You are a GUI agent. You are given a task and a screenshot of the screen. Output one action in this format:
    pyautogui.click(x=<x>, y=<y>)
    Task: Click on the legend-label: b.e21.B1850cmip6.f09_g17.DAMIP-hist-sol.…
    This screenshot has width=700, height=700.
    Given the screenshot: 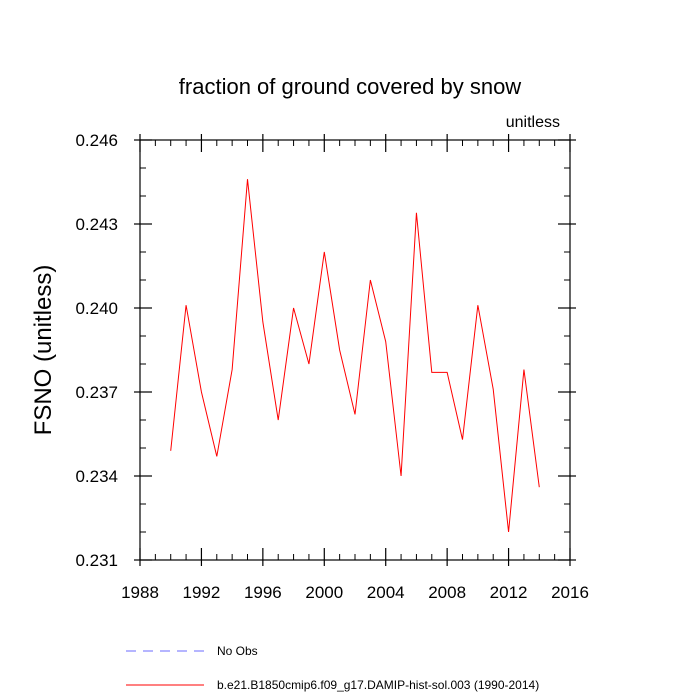 What is the action you would take?
    pyautogui.click(x=378, y=685)
    